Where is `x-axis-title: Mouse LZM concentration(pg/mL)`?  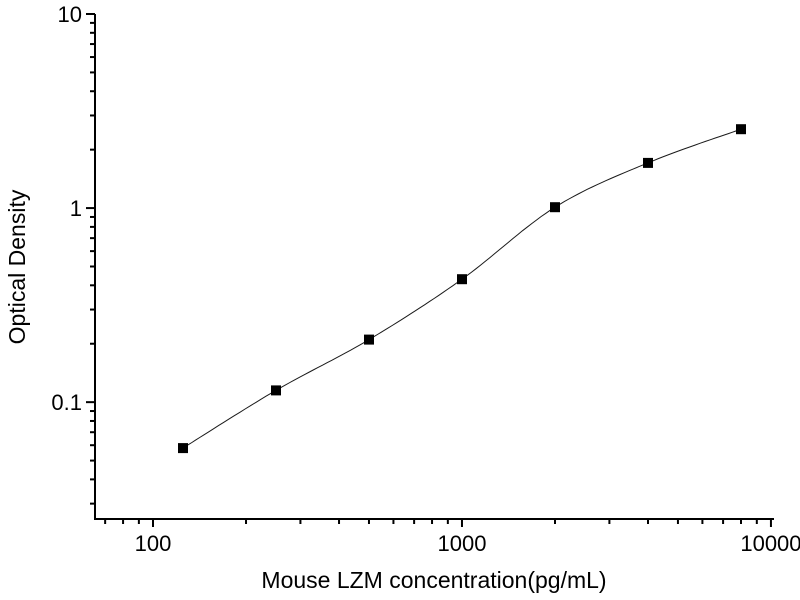 x-axis-title: Mouse LZM concentration(pg/mL) is located at coordinates (433, 580).